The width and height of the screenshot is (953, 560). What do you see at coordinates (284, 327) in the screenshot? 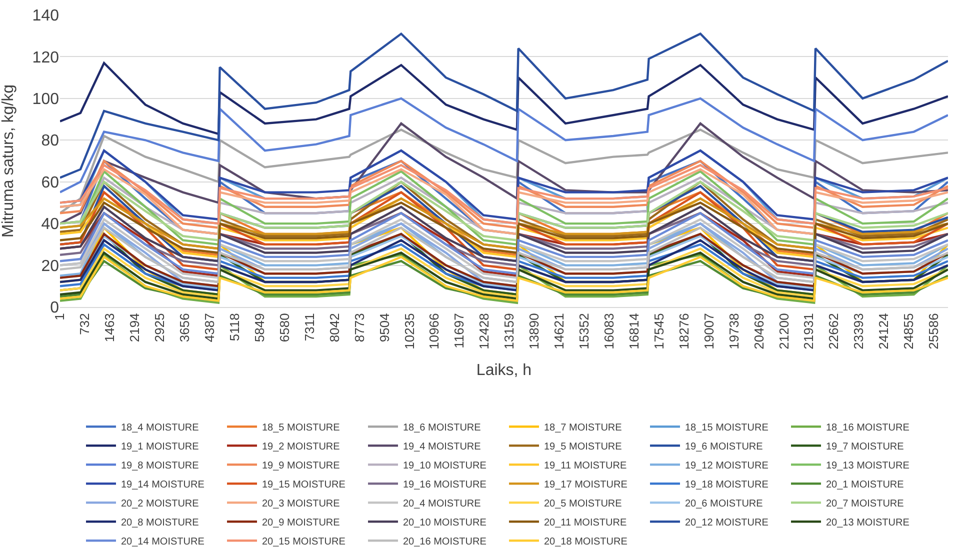
I see `x-tick-label: 6580` at bounding box center [284, 327].